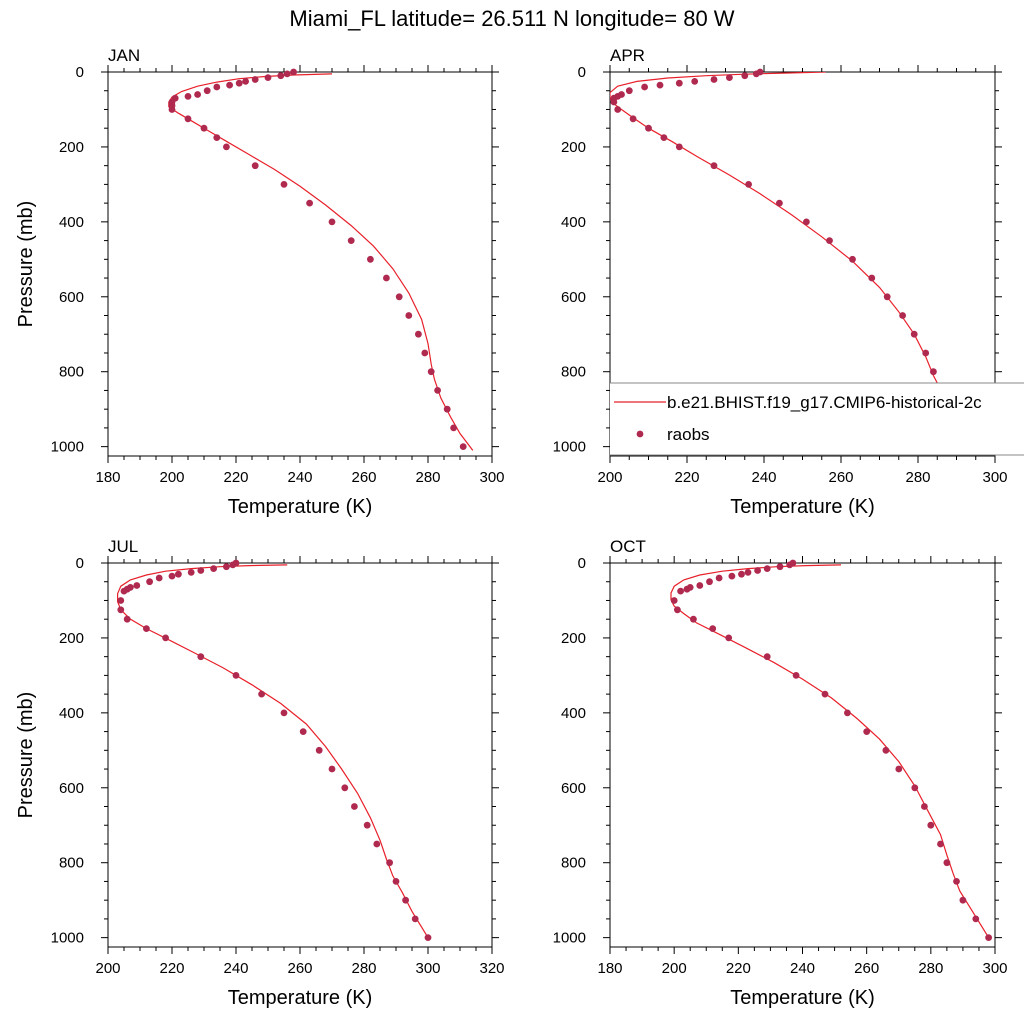 The image size is (1024, 1024). What do you see at coordinates (26, 264) in the screenshot?
I see `y-axis-label: Pressure (mb)` at bounding box center [26, 264].